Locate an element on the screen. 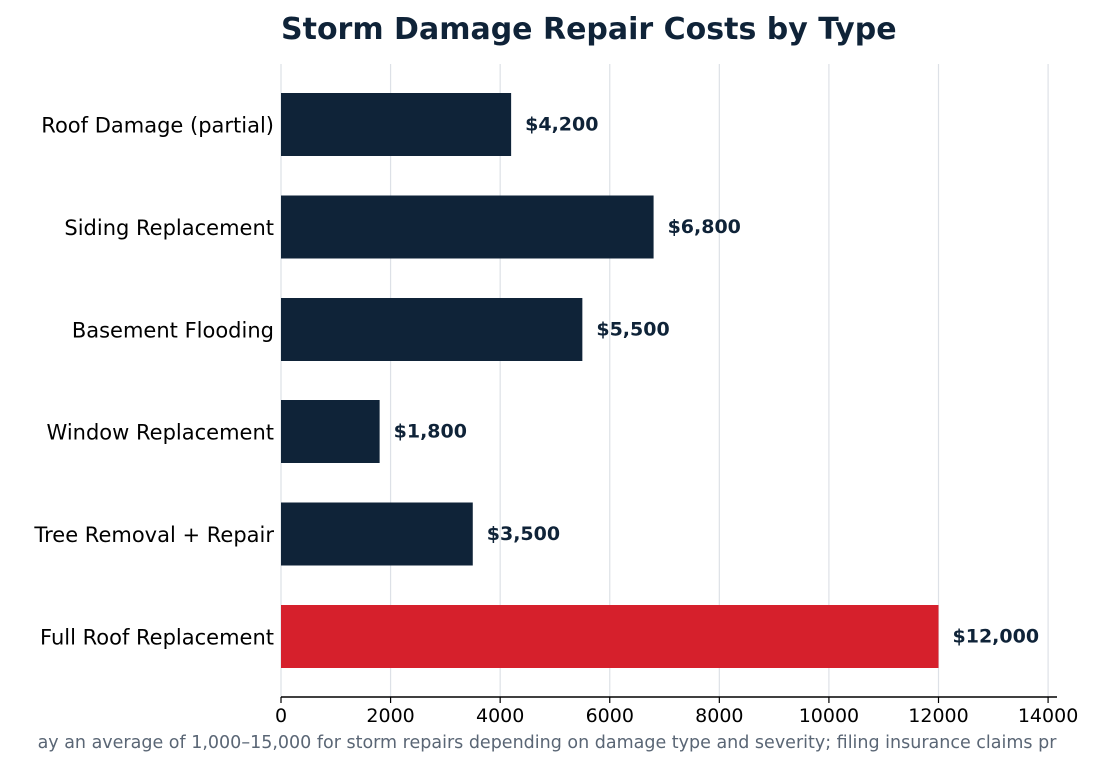 The image size is (1095, 772). value-label-3: $5,500 is located at coordinates (632, 330).